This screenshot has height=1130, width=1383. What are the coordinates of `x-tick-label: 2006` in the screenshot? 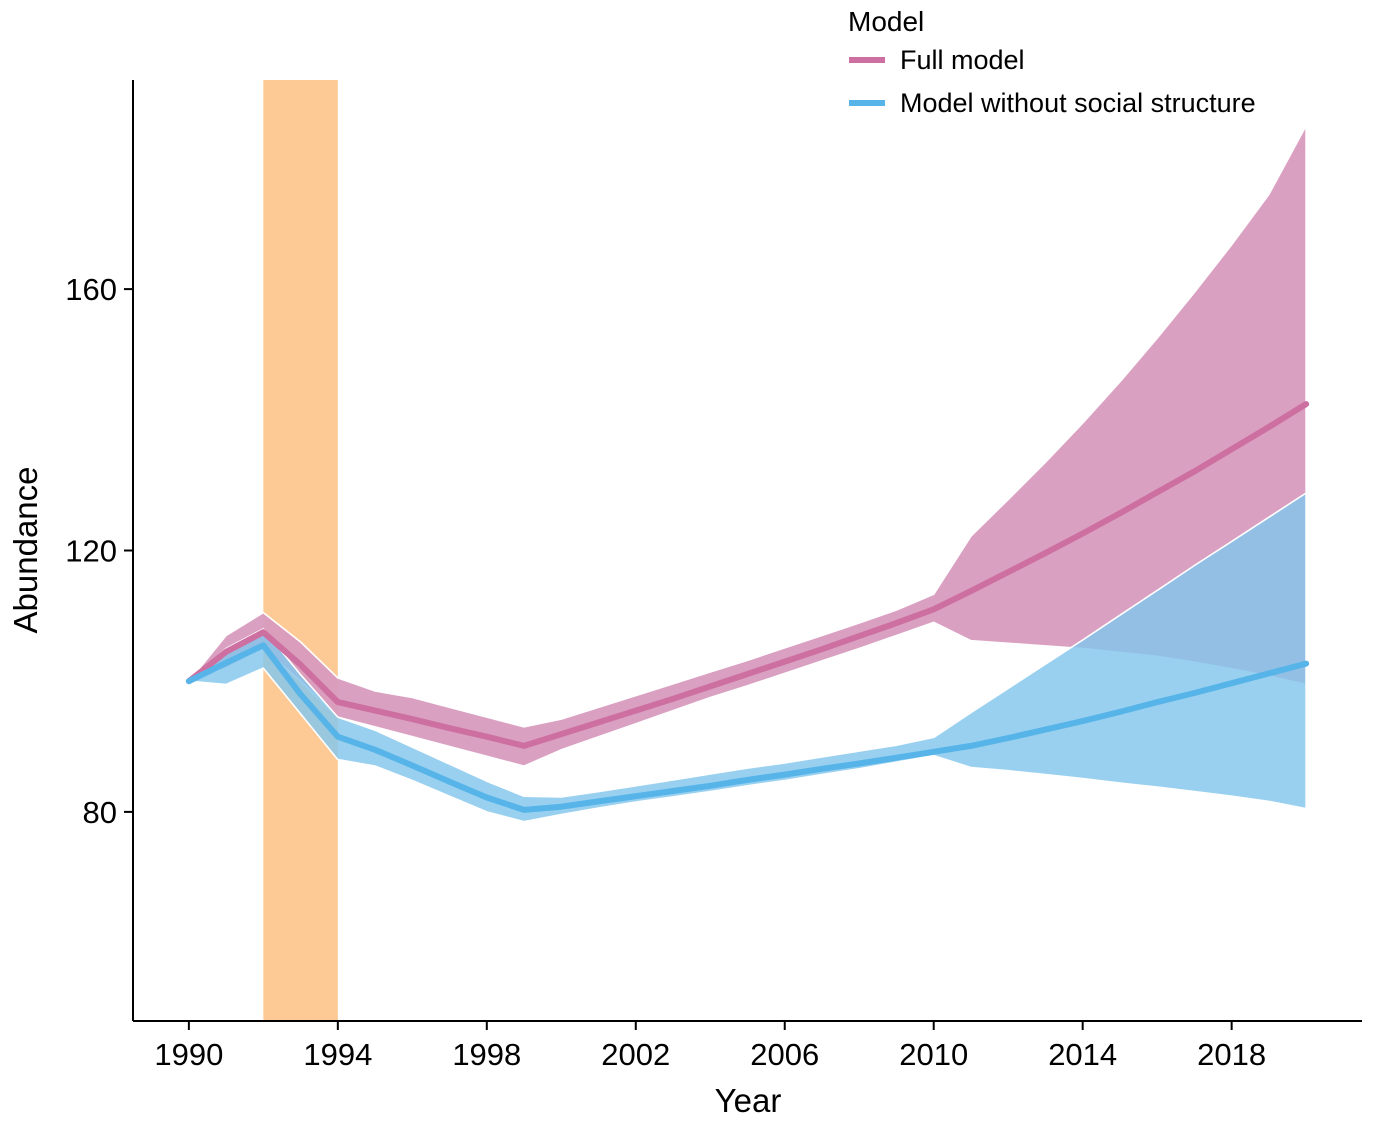 It's located at (784, 1054).